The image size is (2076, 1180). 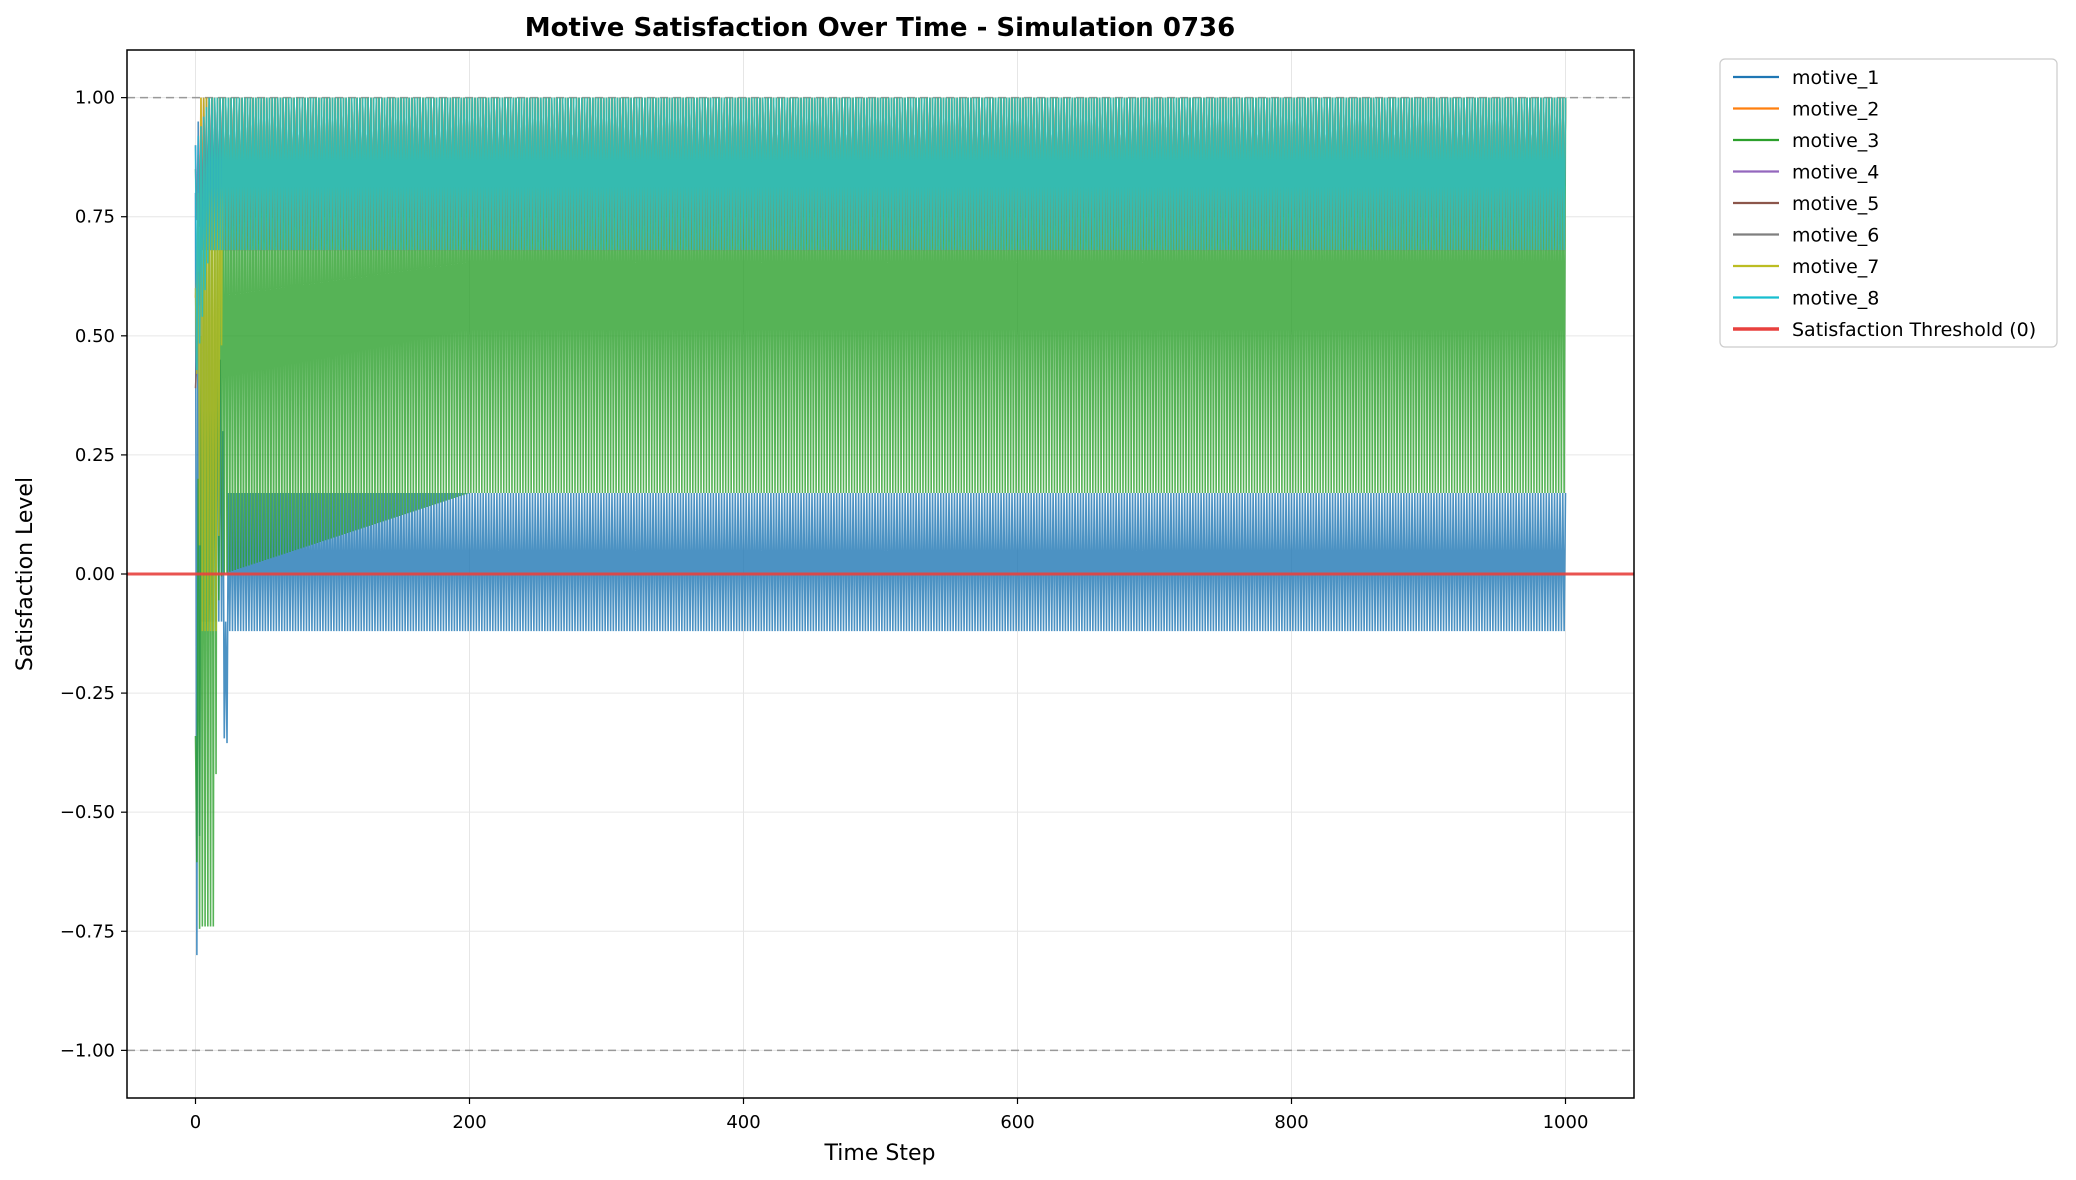 What do you see at coordinates (880, 1153) in the screenshot?
I see `x-axis-label: Time Step` at bounding box center [880, 1153].